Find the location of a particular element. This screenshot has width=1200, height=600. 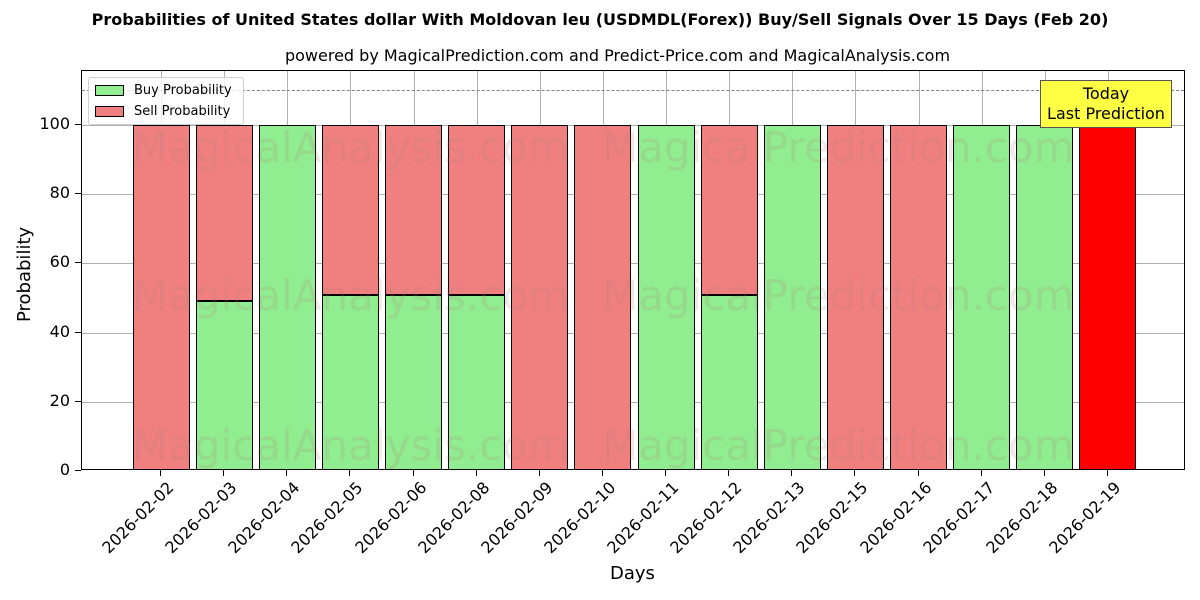

legend-label-buy: Buy Probability is located at coordinates (183, 90).